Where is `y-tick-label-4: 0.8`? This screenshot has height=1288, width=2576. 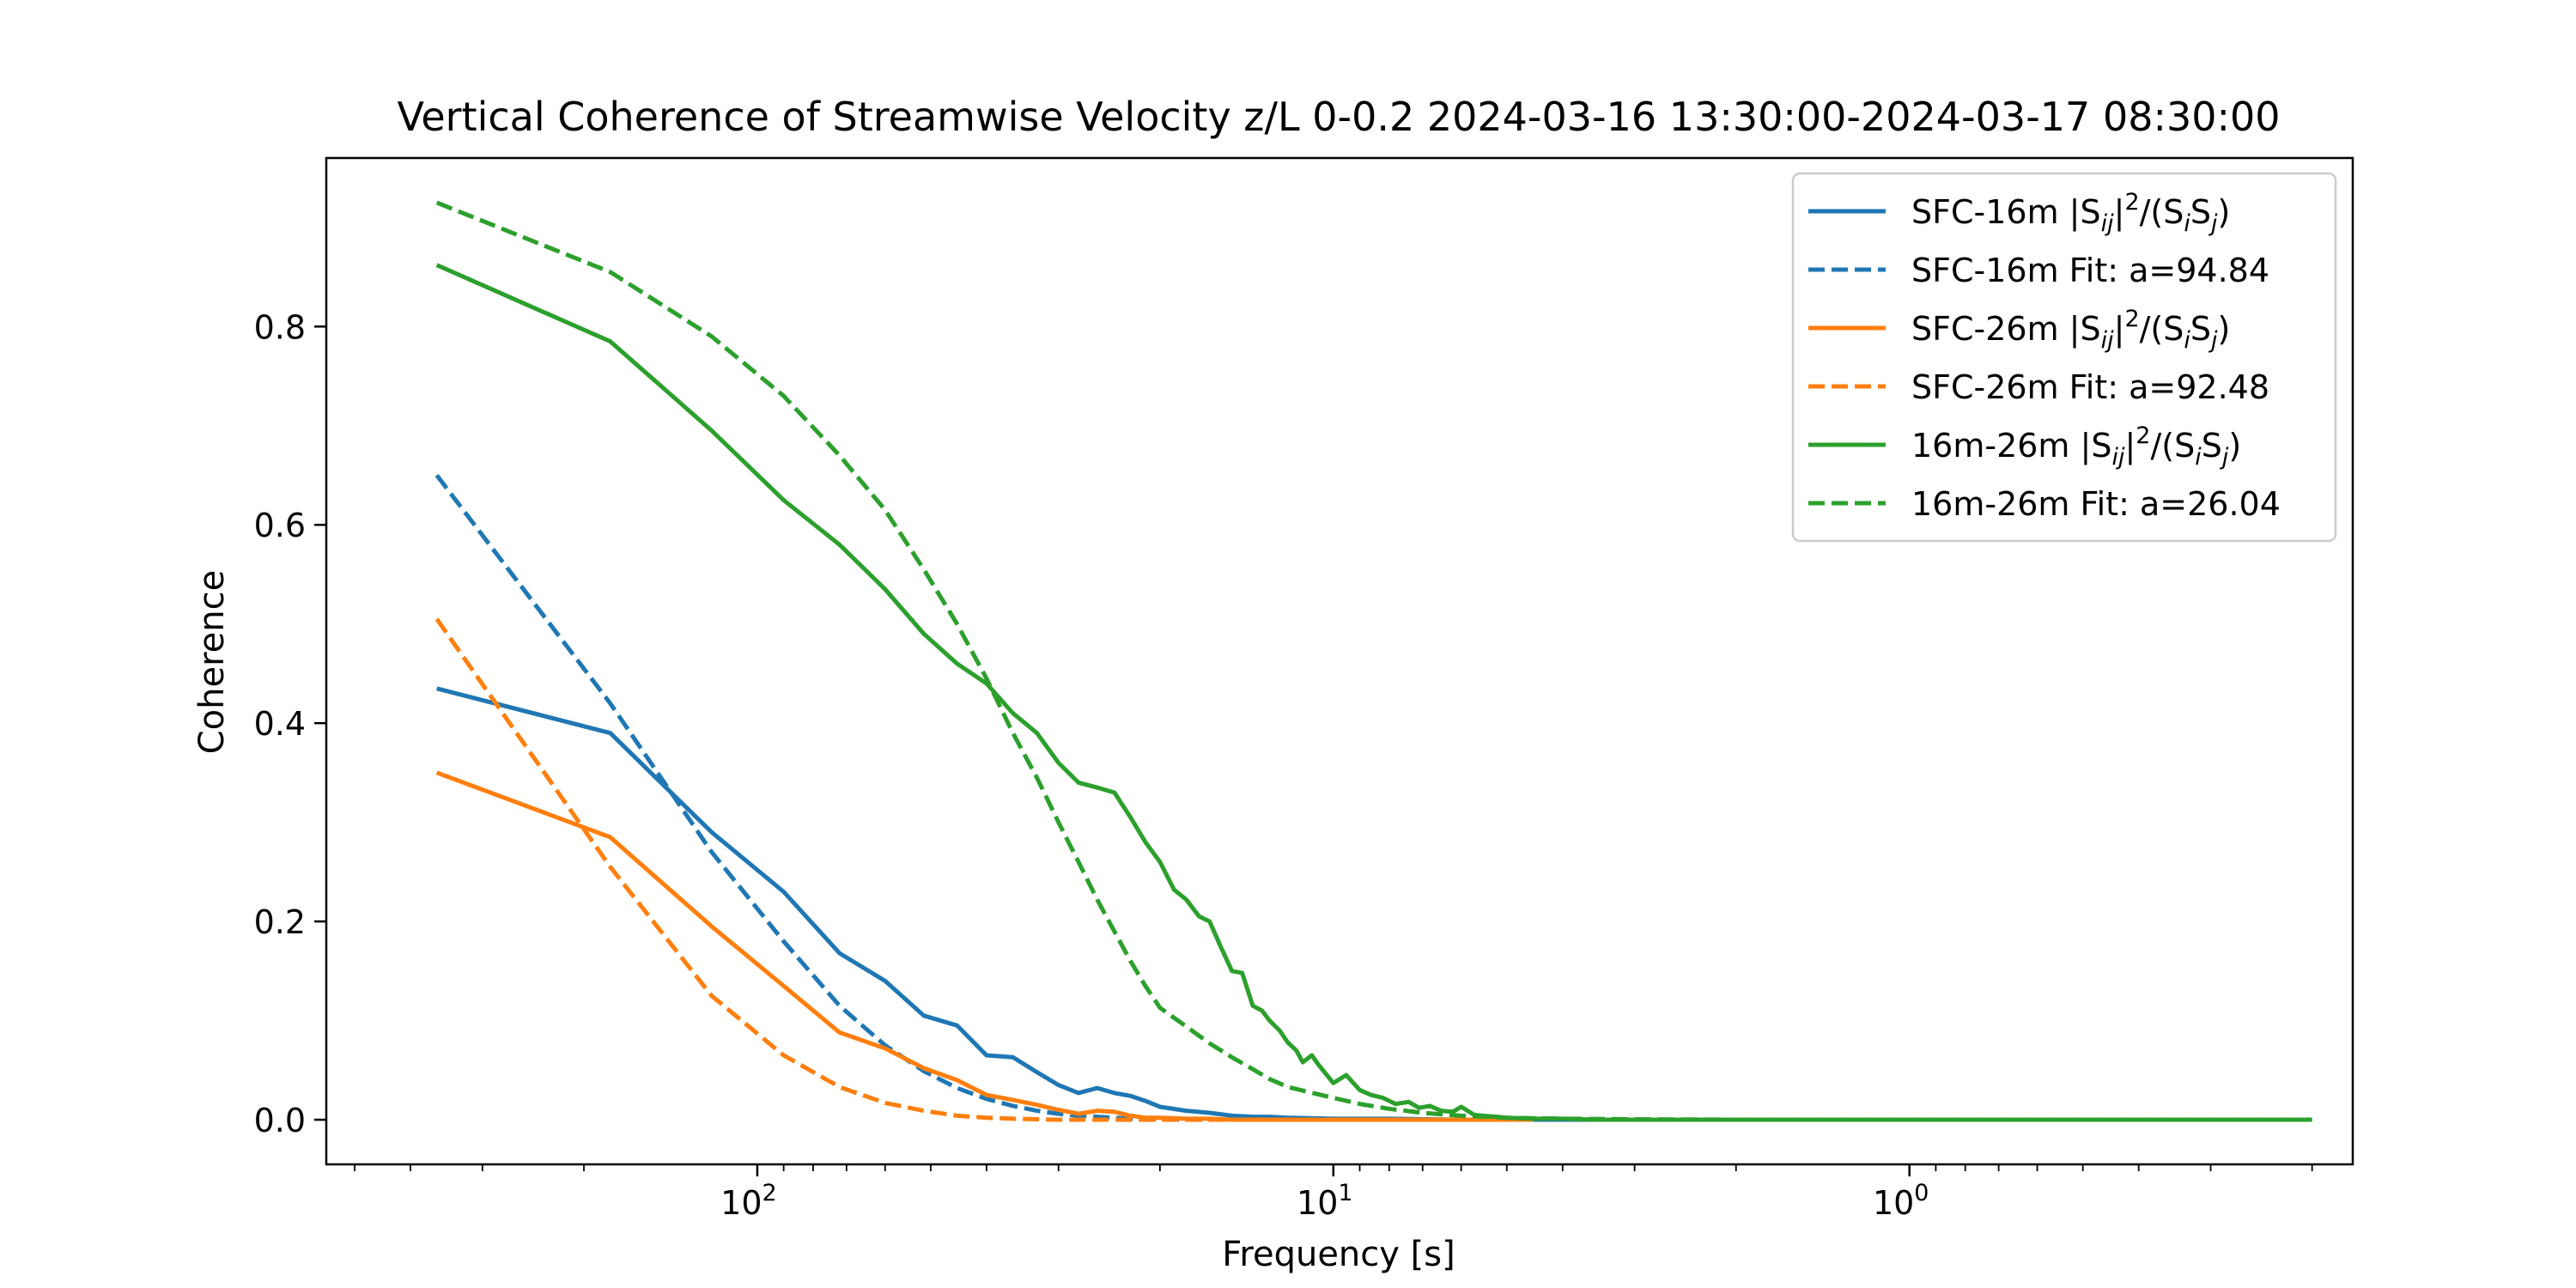
y-tick-label-4: 0.8 is located at coordinates (280, 327).